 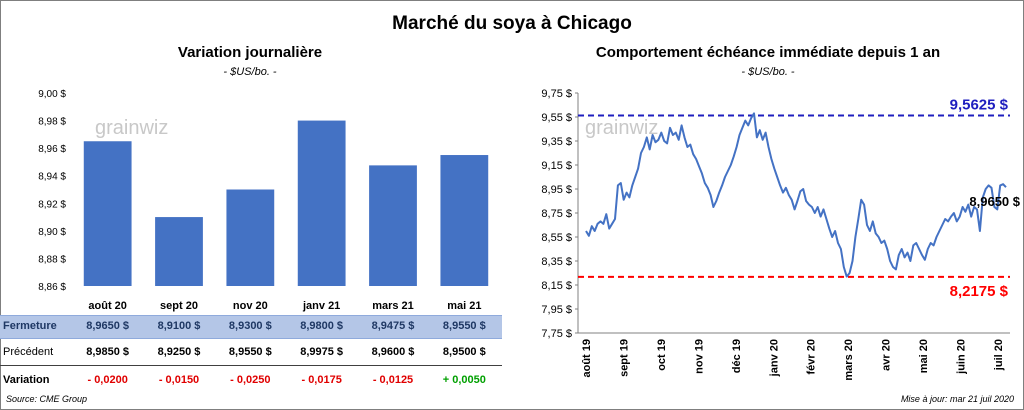 I want to click on table-cell-fermeture: 8,9100 $, so click(x=179, y=326).